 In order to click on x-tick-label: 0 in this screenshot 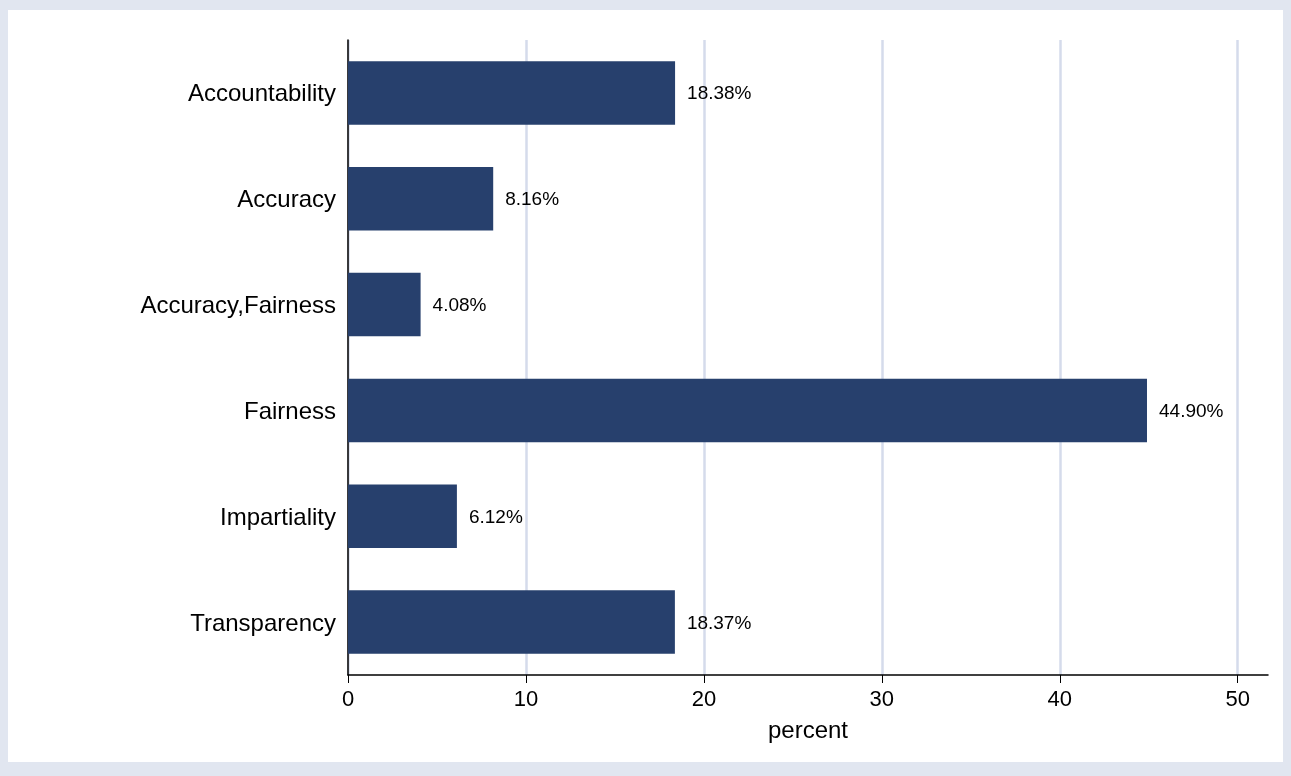, I will do `click(348, 698)`.